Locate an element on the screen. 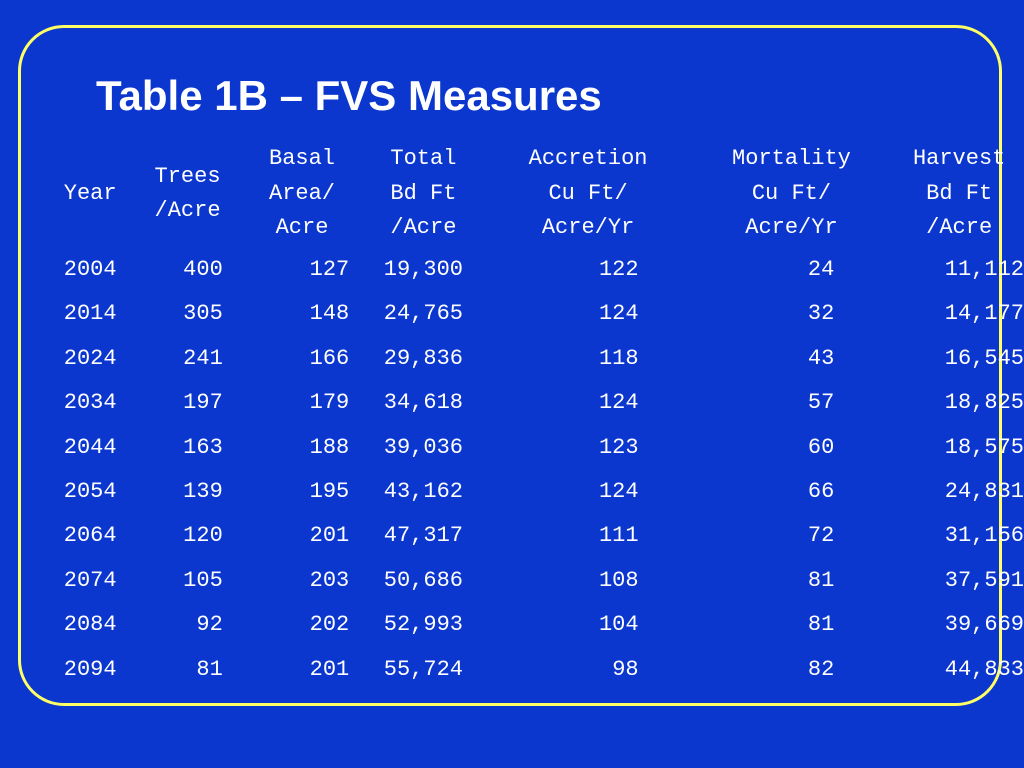 This screenshot has width=1024, height=768. table-row: 2054 139 195 43,162 124 66 24,831 is located at coordinates (537, 492).